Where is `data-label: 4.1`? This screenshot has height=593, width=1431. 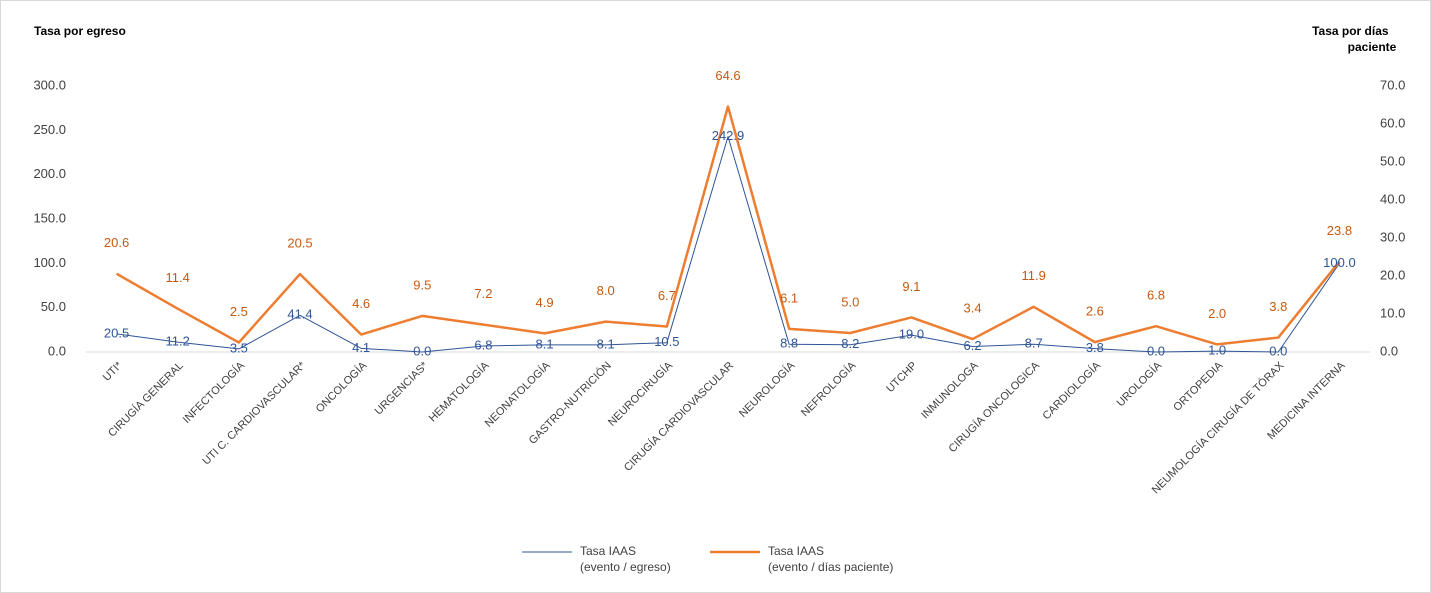 data-label: 4.1 is located at coordinates (361, 347).